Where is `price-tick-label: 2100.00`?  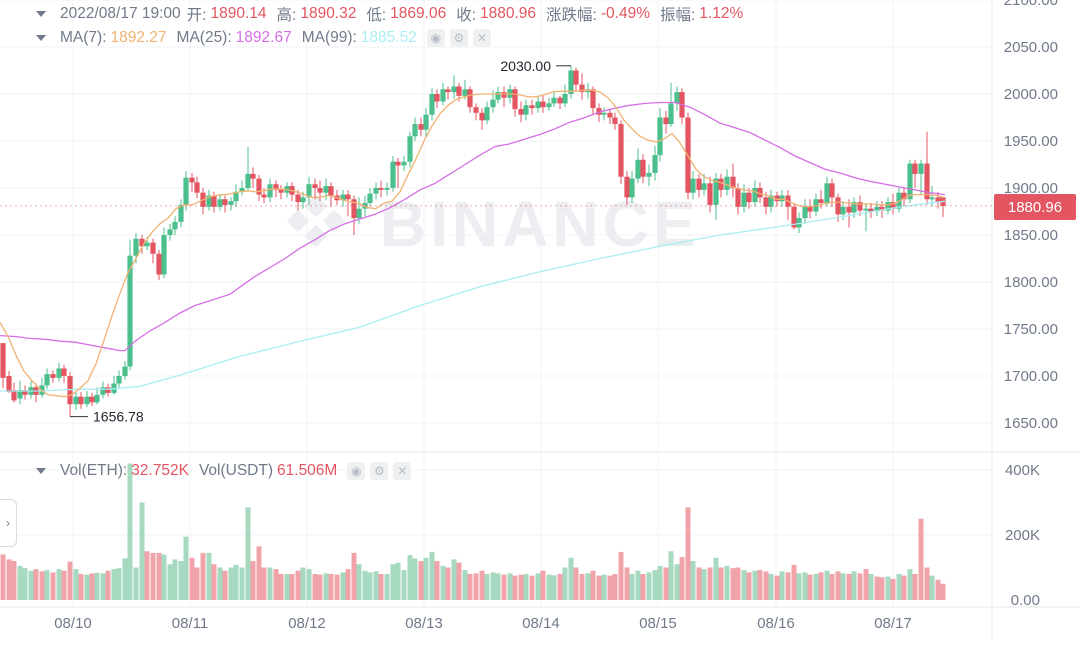 price-tick-label: 2100.00 is located at coordinates (1031, 4).